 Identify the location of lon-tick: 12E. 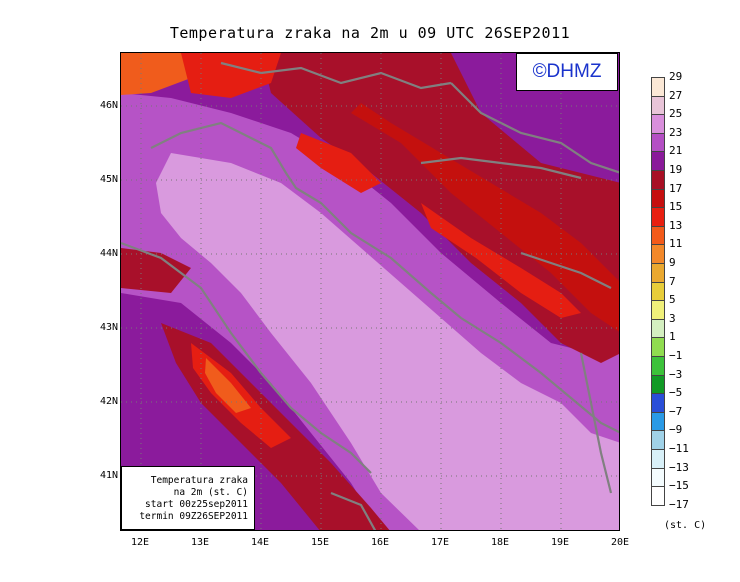
(140, 542).